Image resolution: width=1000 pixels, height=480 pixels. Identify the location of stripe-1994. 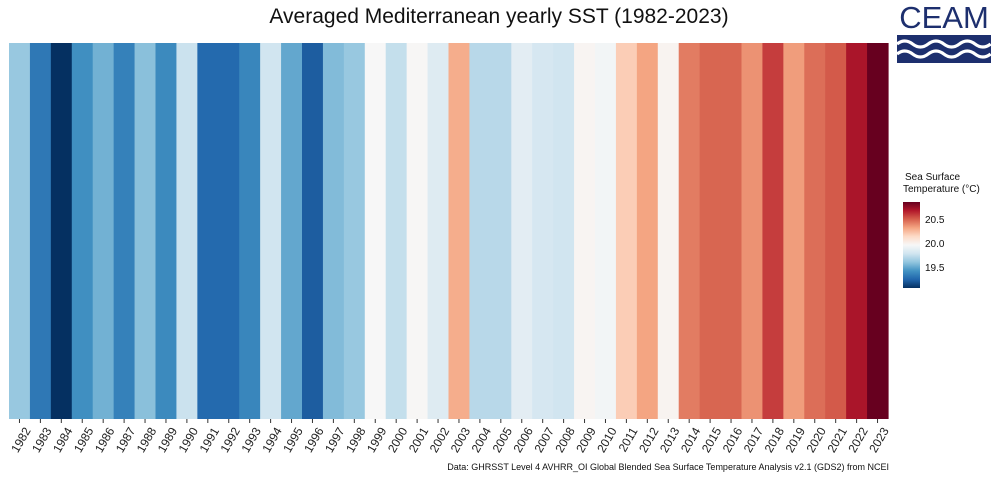
(271, 231).